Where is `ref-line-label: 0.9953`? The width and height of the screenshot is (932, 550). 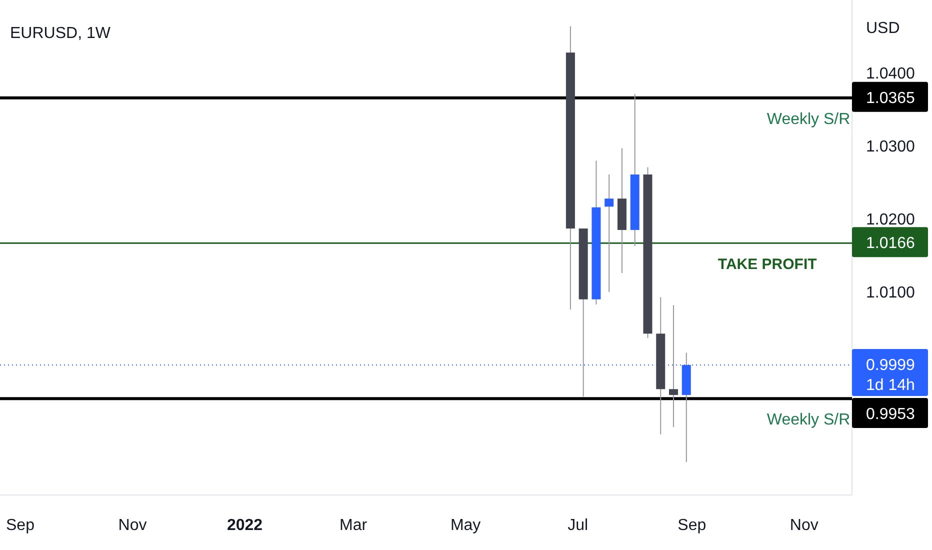
ref-line-label: 0.9953 is located at coordinates (891, 415).